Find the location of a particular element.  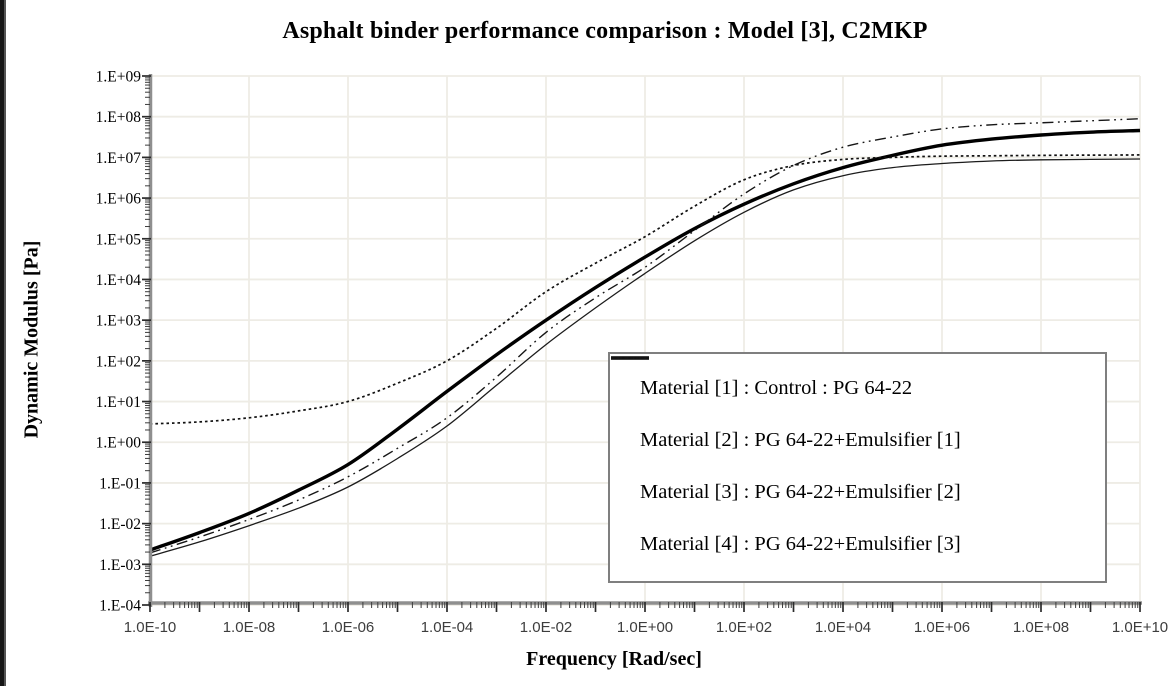

x-axis-title: Frequency [Rad/sec] is located at coordinates (614, 659).